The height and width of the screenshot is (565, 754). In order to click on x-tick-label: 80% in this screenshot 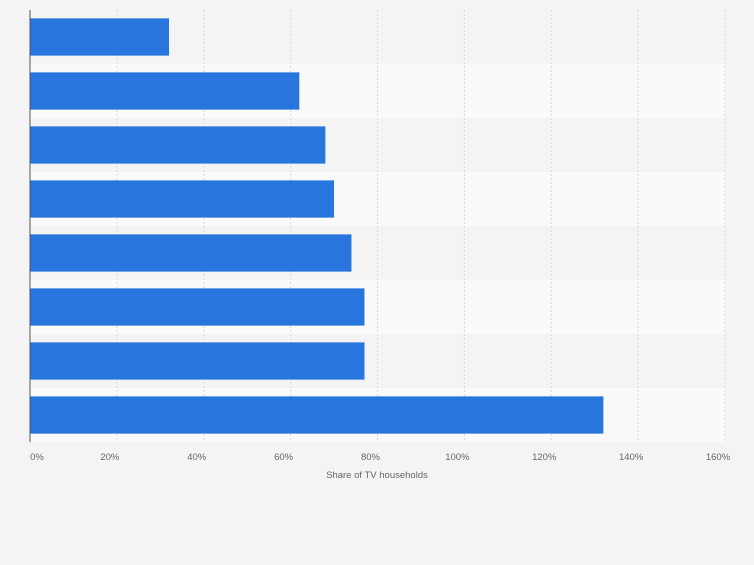, I will do `click(371, 457)`.